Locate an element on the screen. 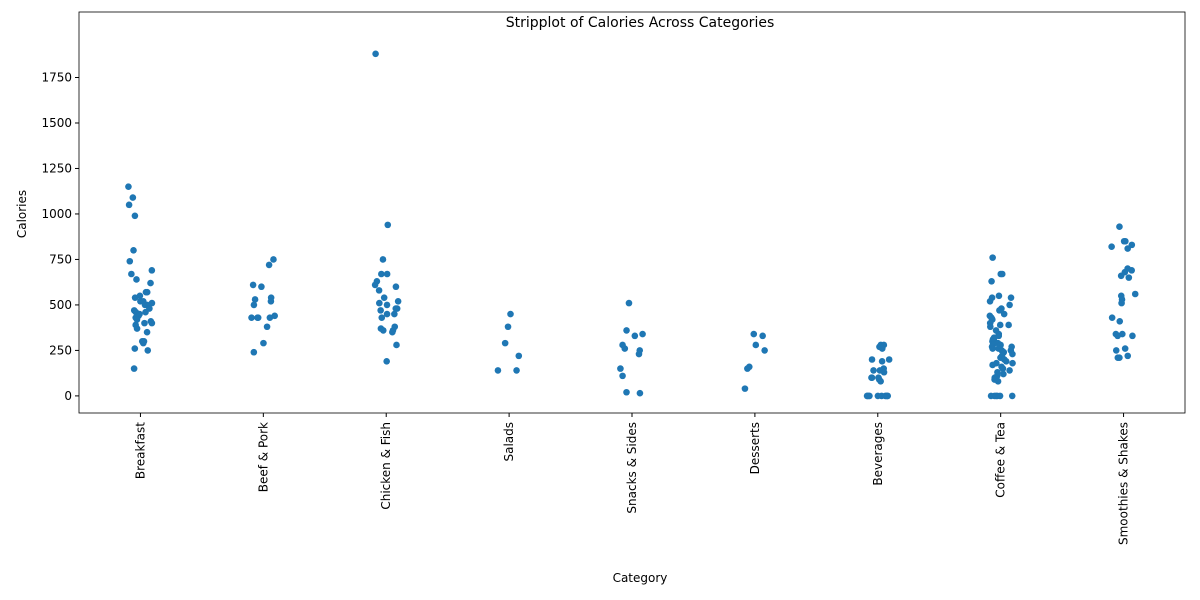 This screenshot has width=1200, height=600. x-axis-label: Category is located at coordinates (640, 578).